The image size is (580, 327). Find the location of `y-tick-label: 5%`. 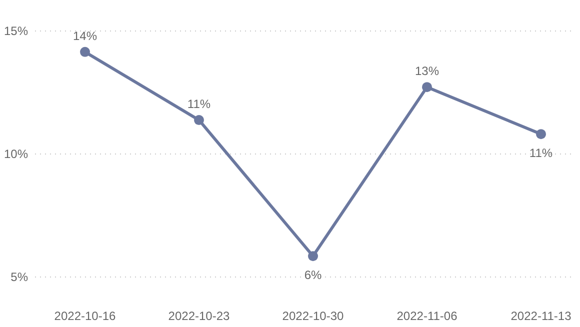

y-tick-label: 5% is located at coordinates (19, 277).